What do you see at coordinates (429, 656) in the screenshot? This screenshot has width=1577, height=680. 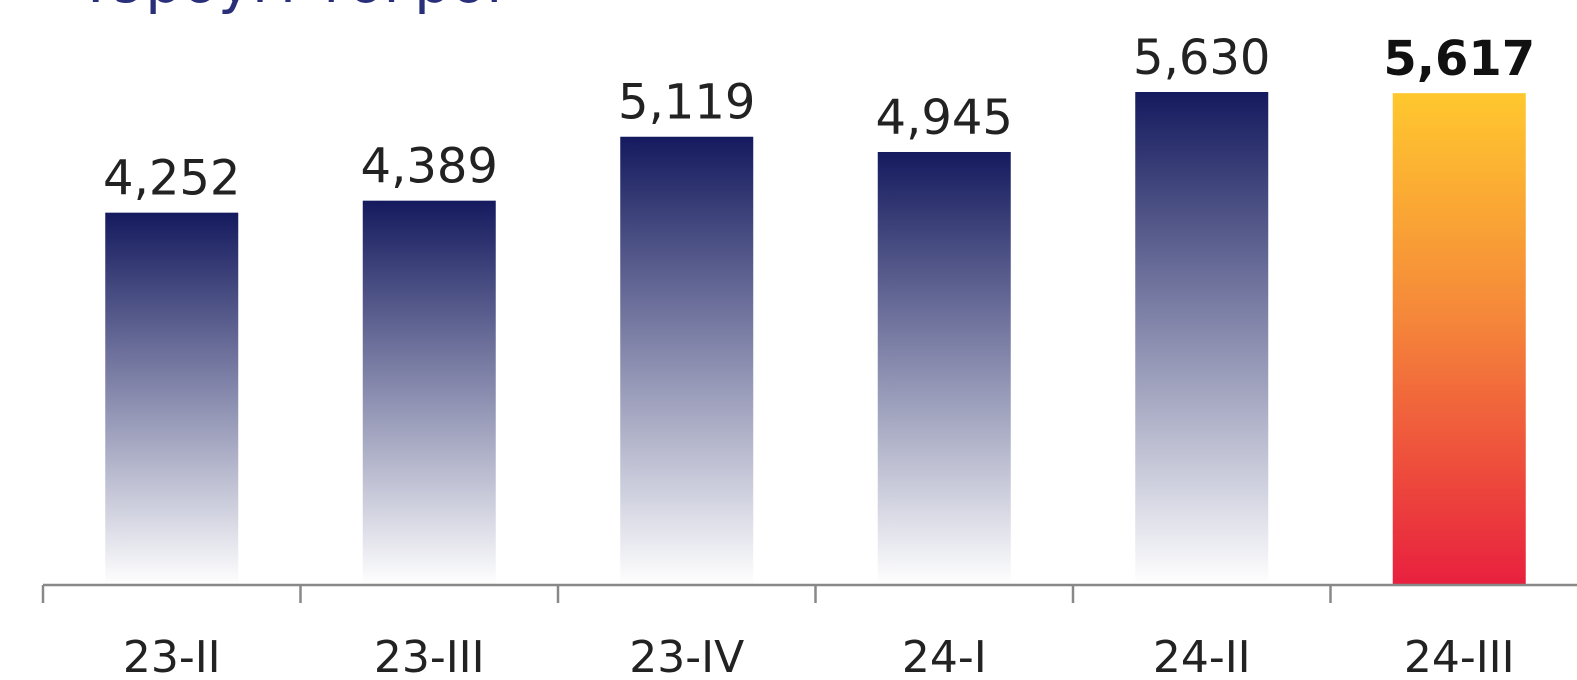 I see `x-tick-label-23-III: 23-III` at bounding box center [429, 656].